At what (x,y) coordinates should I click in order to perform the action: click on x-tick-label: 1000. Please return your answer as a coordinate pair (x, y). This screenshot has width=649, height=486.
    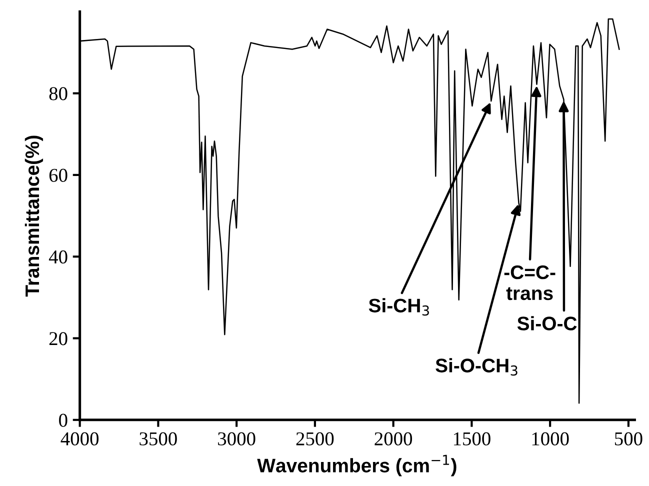
    Looking at the image, I should click on (550, 439).